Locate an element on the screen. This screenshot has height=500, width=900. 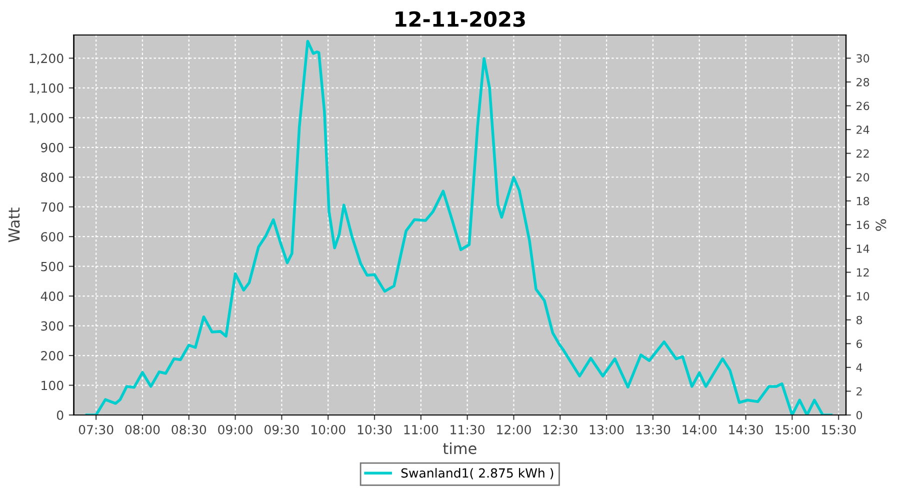
x-tick-label: 14:00 is located at coordinates (699, 429).